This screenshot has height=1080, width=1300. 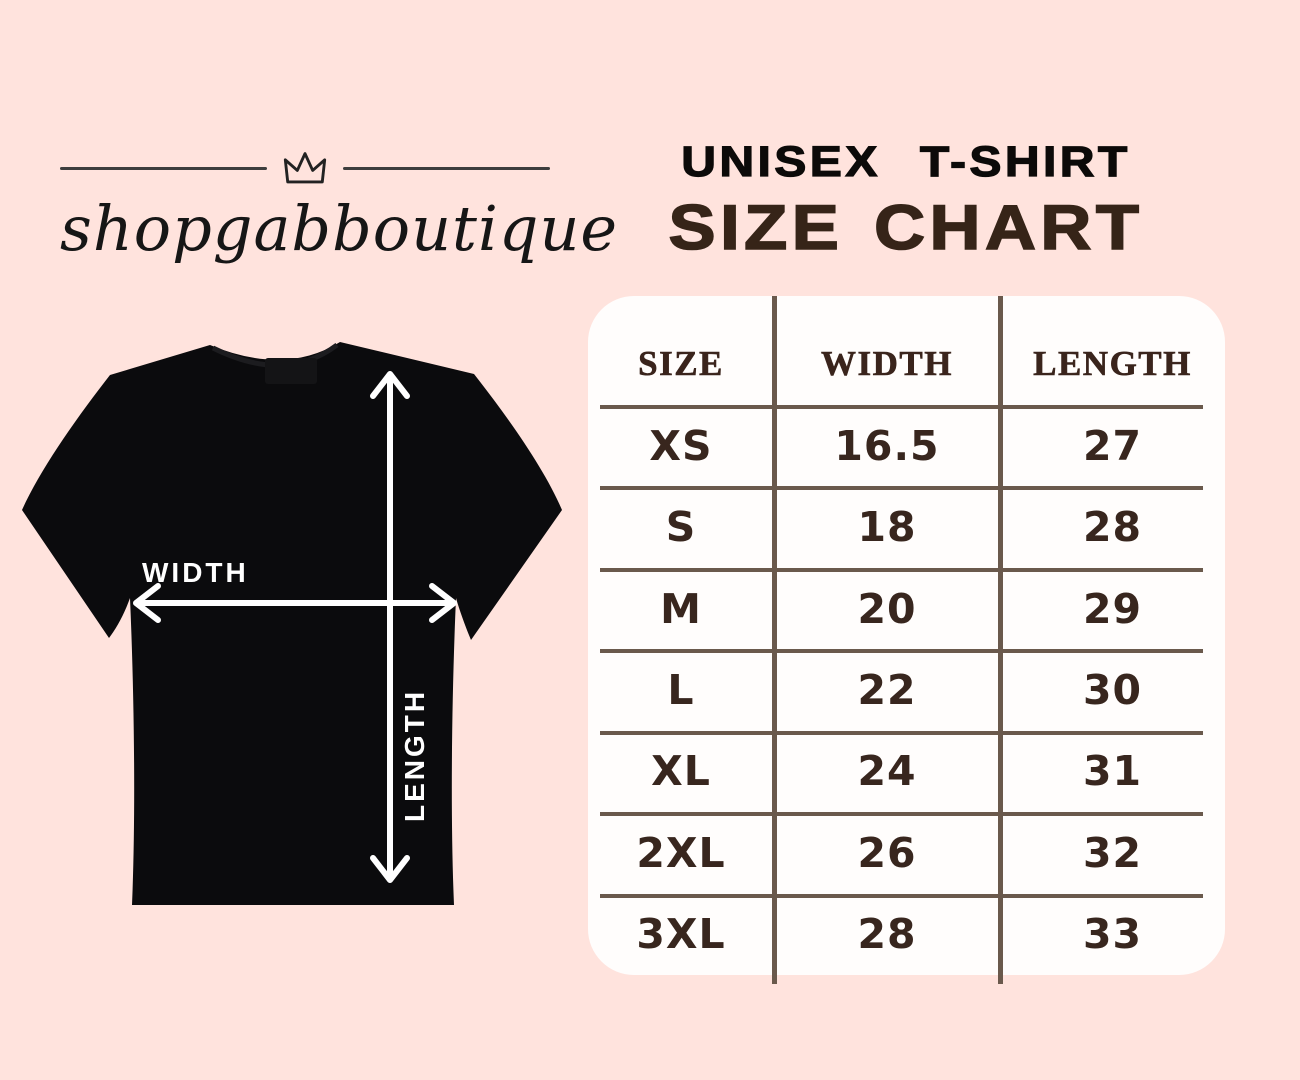 I want to click on page-title: UNISEX T-SHIRT SIZE CHART, so click(x=906, y=200).